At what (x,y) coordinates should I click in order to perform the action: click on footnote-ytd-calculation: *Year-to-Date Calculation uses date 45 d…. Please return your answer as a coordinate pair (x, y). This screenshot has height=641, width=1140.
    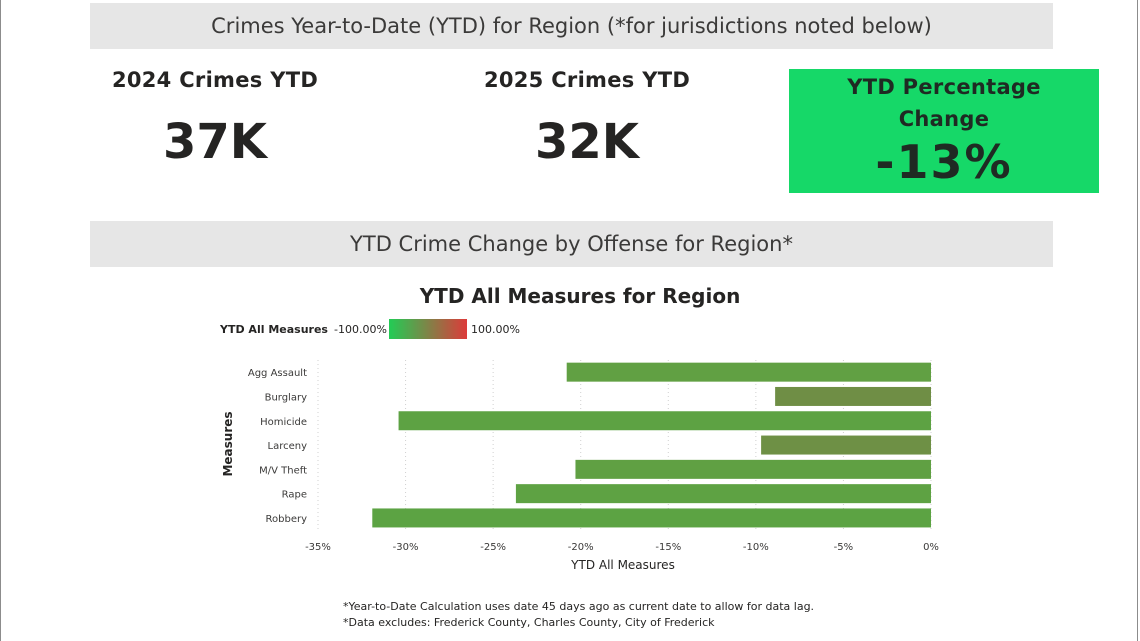
    Looking at the image, I should click on (579, 606).